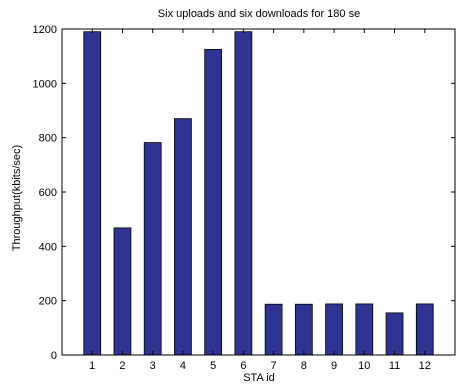  I want to click on x-tick-label: 10, so click(364, 366).